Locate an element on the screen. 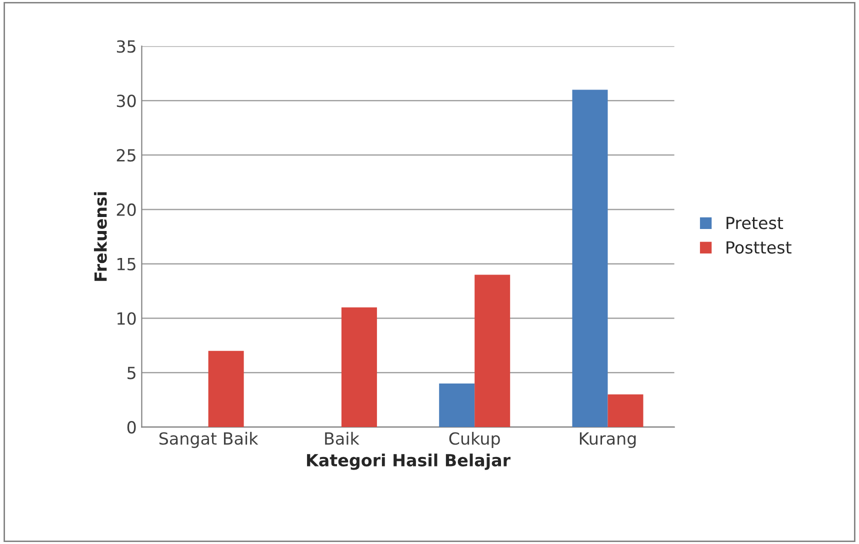 This screenshot has width=859, height=544. y-tick-label: 30 is located at coordinates (126, 101).